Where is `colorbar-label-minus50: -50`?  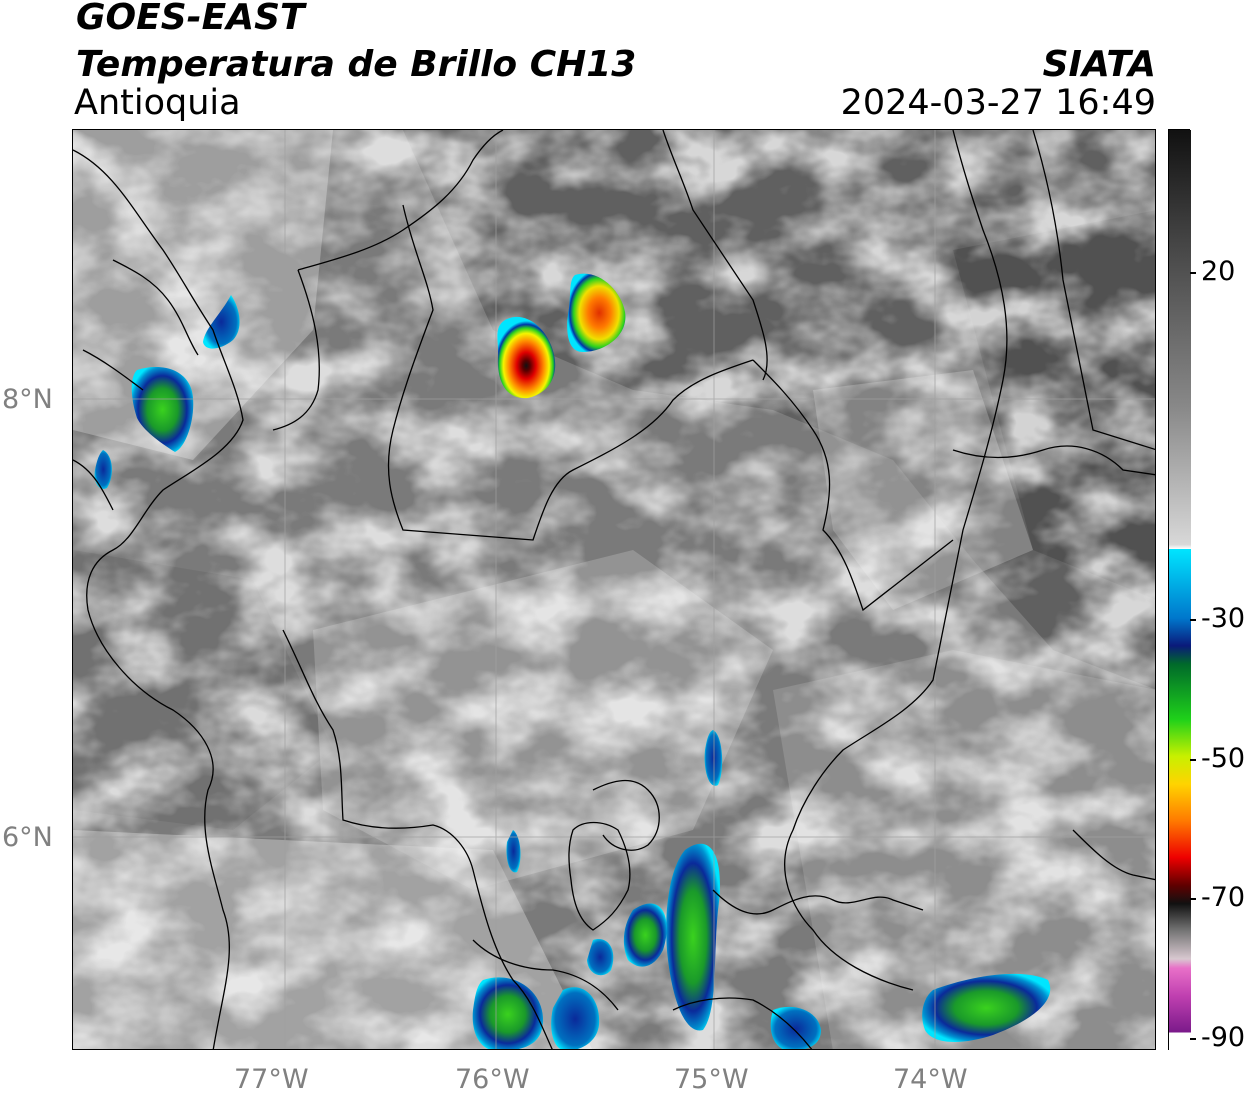 colorbar-label-minus50: -50 is located at coordinates (1223, 758).